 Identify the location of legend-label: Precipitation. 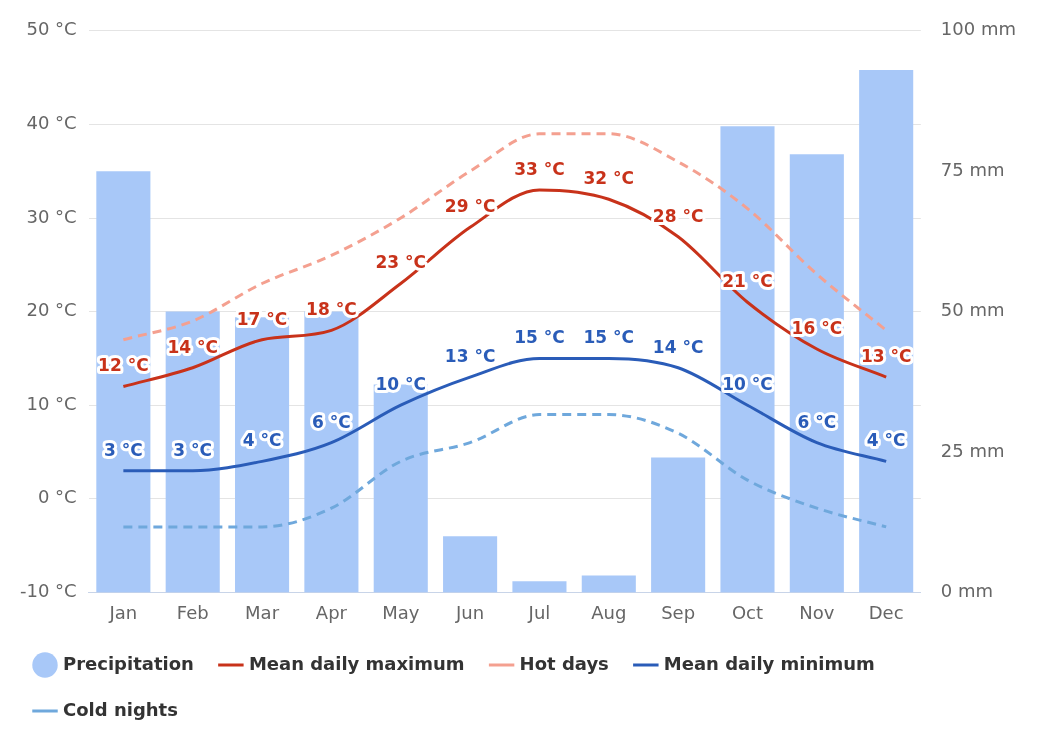
(128, 663).